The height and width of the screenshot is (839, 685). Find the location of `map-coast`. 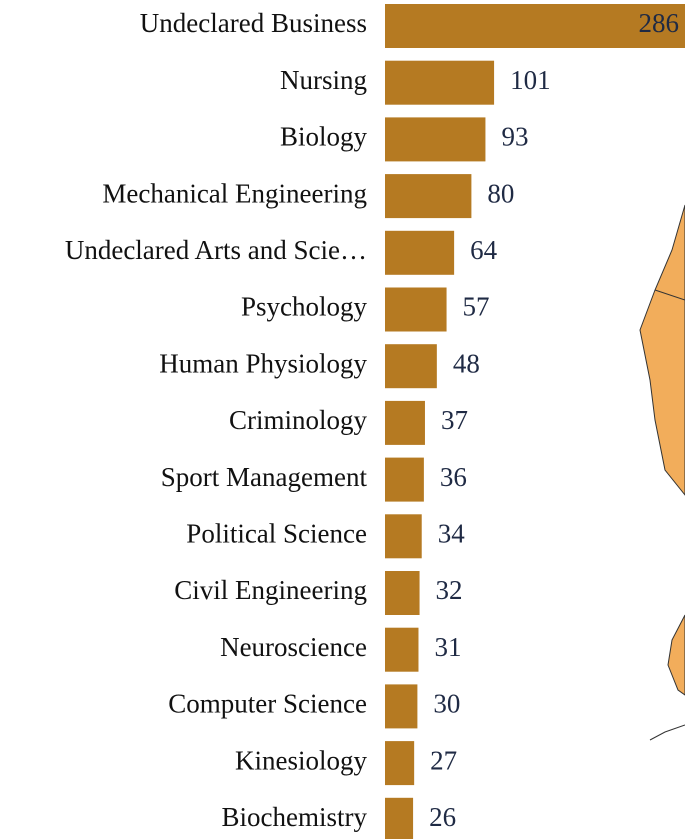

map-coast is located at coordinates (667, 732).